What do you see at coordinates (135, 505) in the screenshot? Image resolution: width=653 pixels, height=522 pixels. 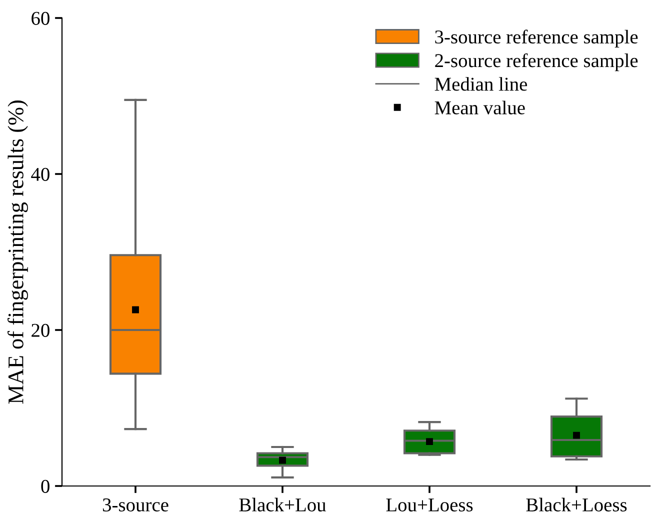 I see `x-tick-label: 3-source` at bounding box center [135, 505].